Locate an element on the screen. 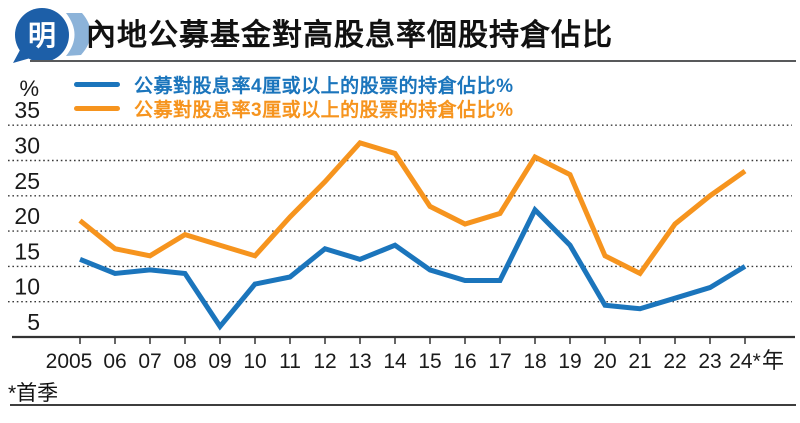 The height and width of the screenshot is (423, 800). bottom-rule is located at coordinates (403, 405).